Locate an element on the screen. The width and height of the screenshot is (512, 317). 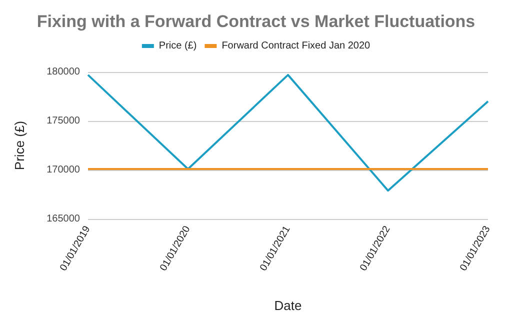
y-axis-title: Price (£) is located at coordinates (19, 145).